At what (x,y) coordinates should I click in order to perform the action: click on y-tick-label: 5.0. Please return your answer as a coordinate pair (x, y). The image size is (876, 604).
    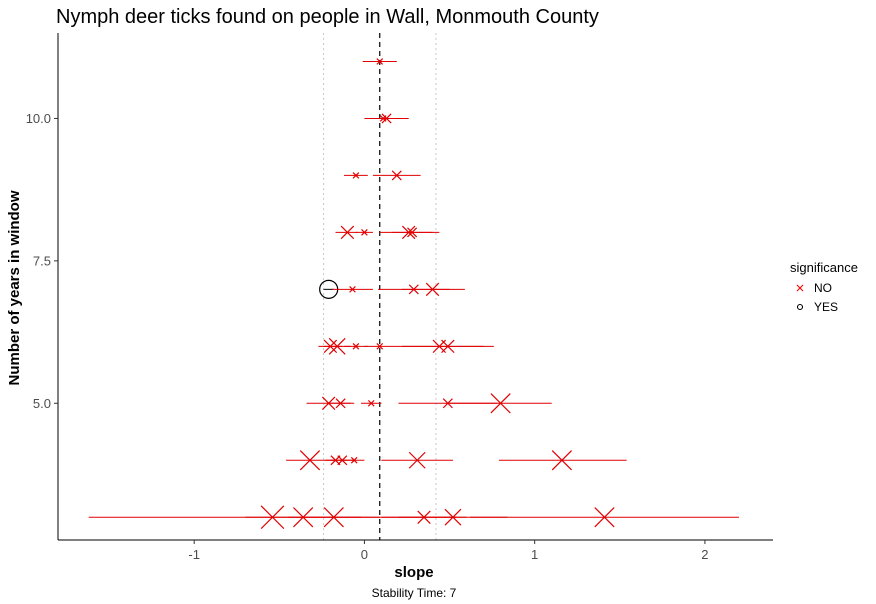
    Looking at the image, I should click on (42, 403).